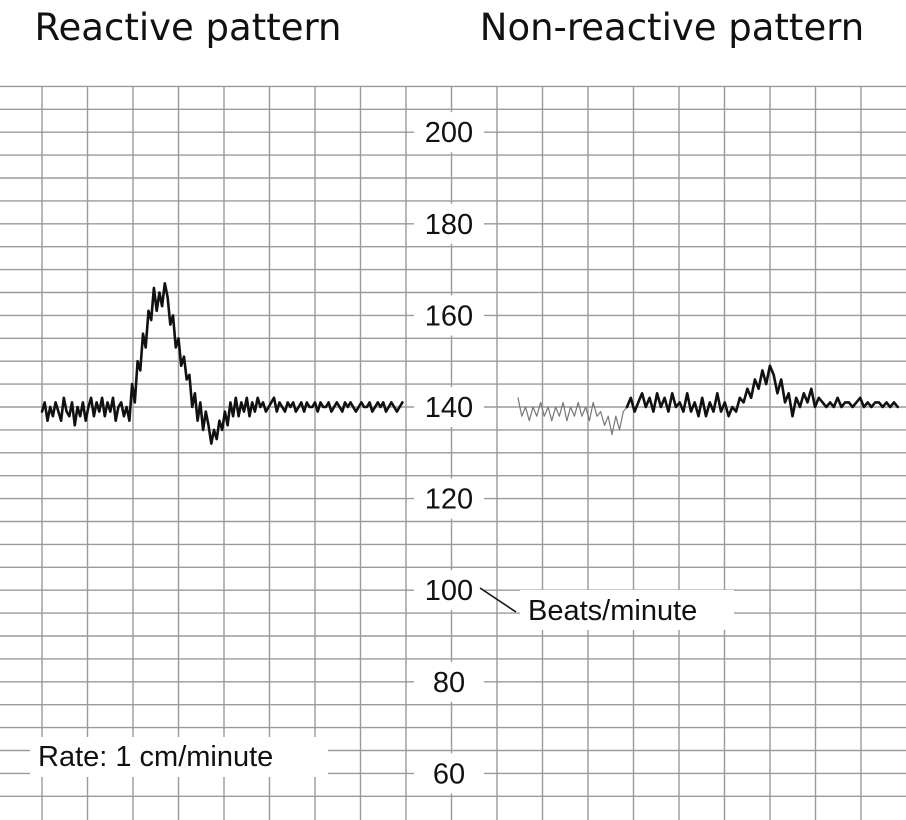  I want to click on y-tick-label-100: 100, so click(449, 591).